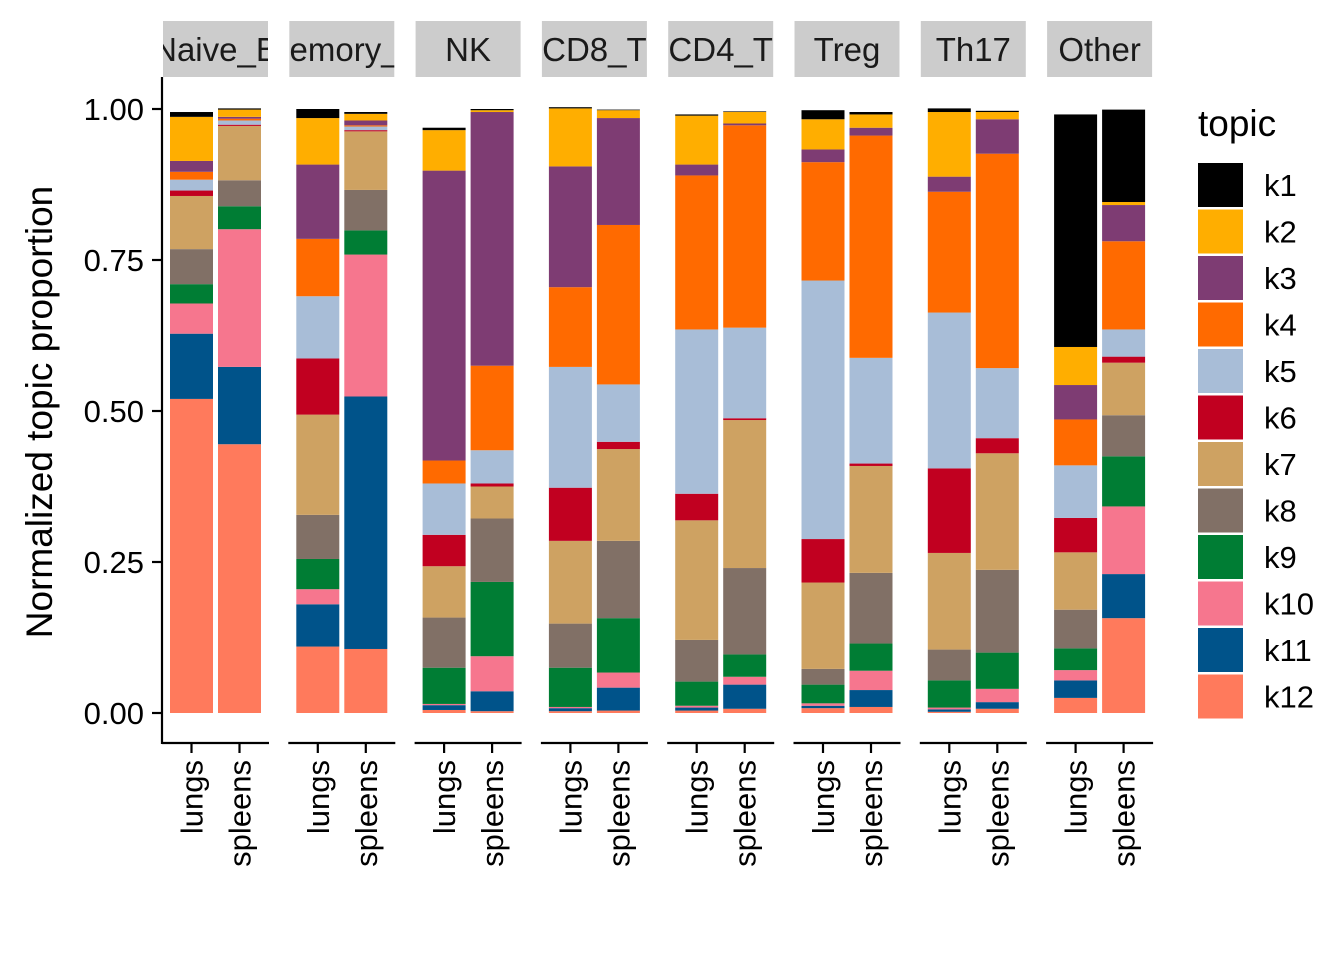 Image resolution: width=1344 pixels, height=960 pixels. Describe the element at coordinates (1280, 464) in the screenshot. I see `legend-label: k7` at that location.